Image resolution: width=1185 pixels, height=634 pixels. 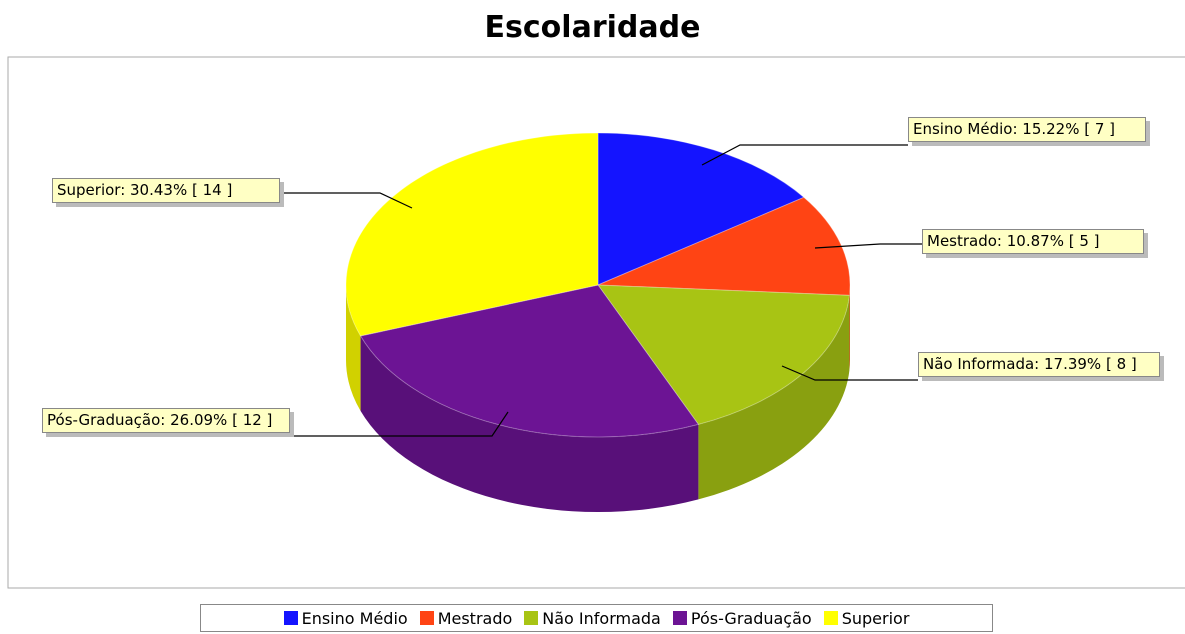 I want to click on legend-label: Não Informada, so click(x=601, y=618).